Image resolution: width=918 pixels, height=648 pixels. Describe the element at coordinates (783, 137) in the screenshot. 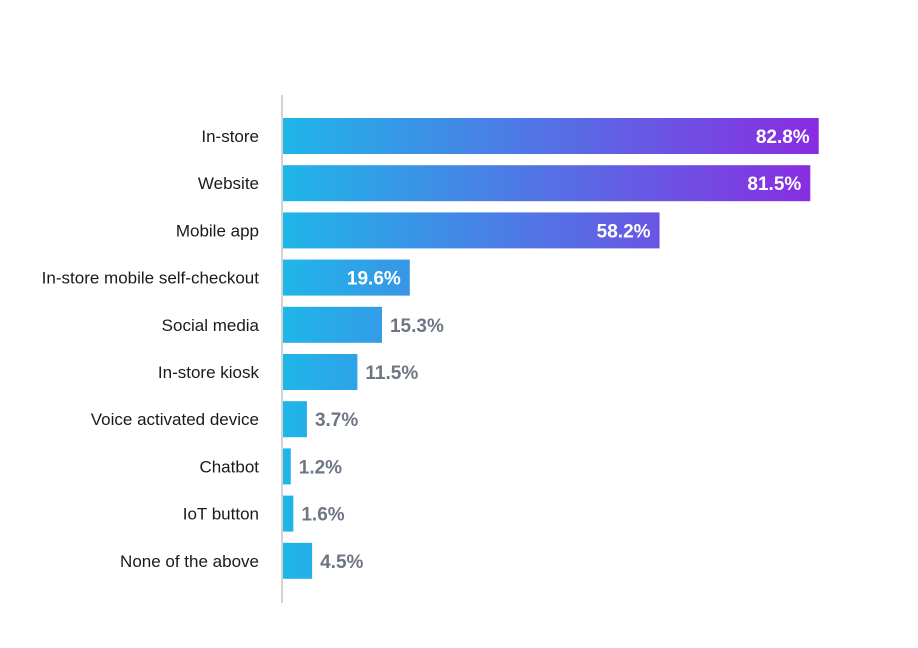

I see `value-label: 82.8%` at that location.